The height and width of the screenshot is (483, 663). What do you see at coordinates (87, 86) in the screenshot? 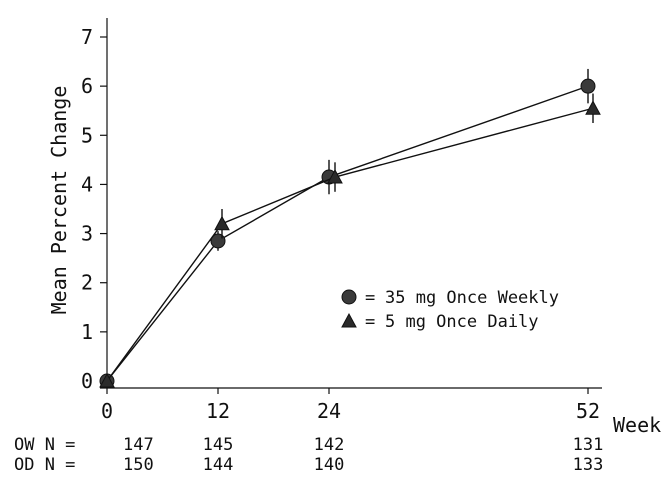
I see `y-tick-label: 6` at bounding box center [87, 86].